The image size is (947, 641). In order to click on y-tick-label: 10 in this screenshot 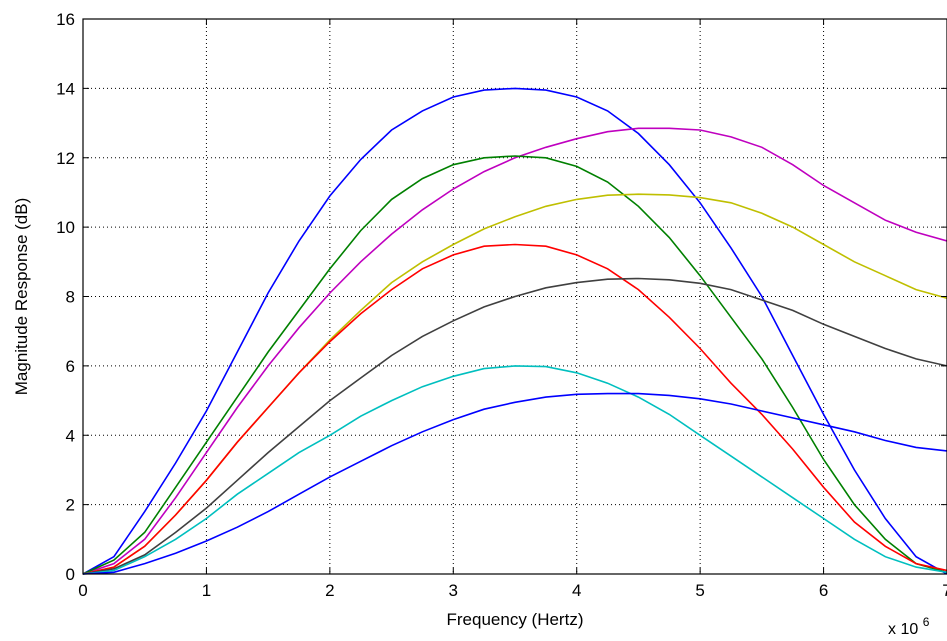, I will do `click(65, 227)`.